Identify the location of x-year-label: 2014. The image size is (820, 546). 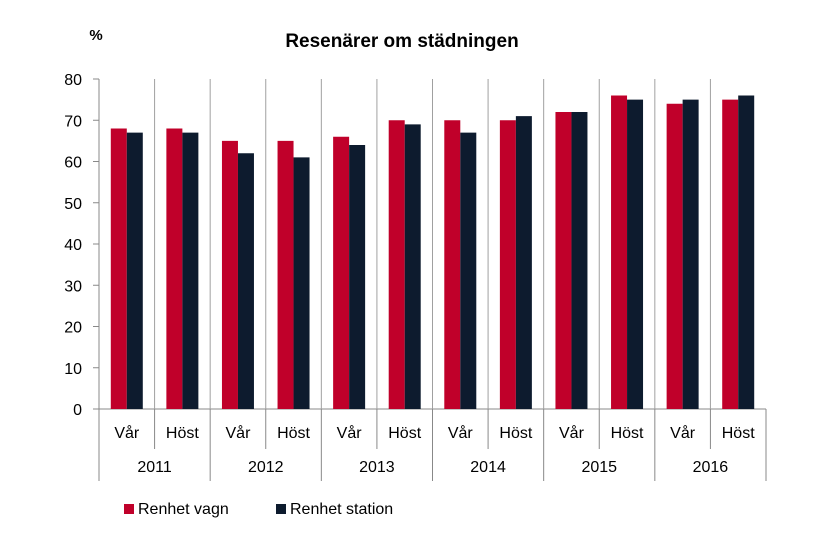
(488, 467).